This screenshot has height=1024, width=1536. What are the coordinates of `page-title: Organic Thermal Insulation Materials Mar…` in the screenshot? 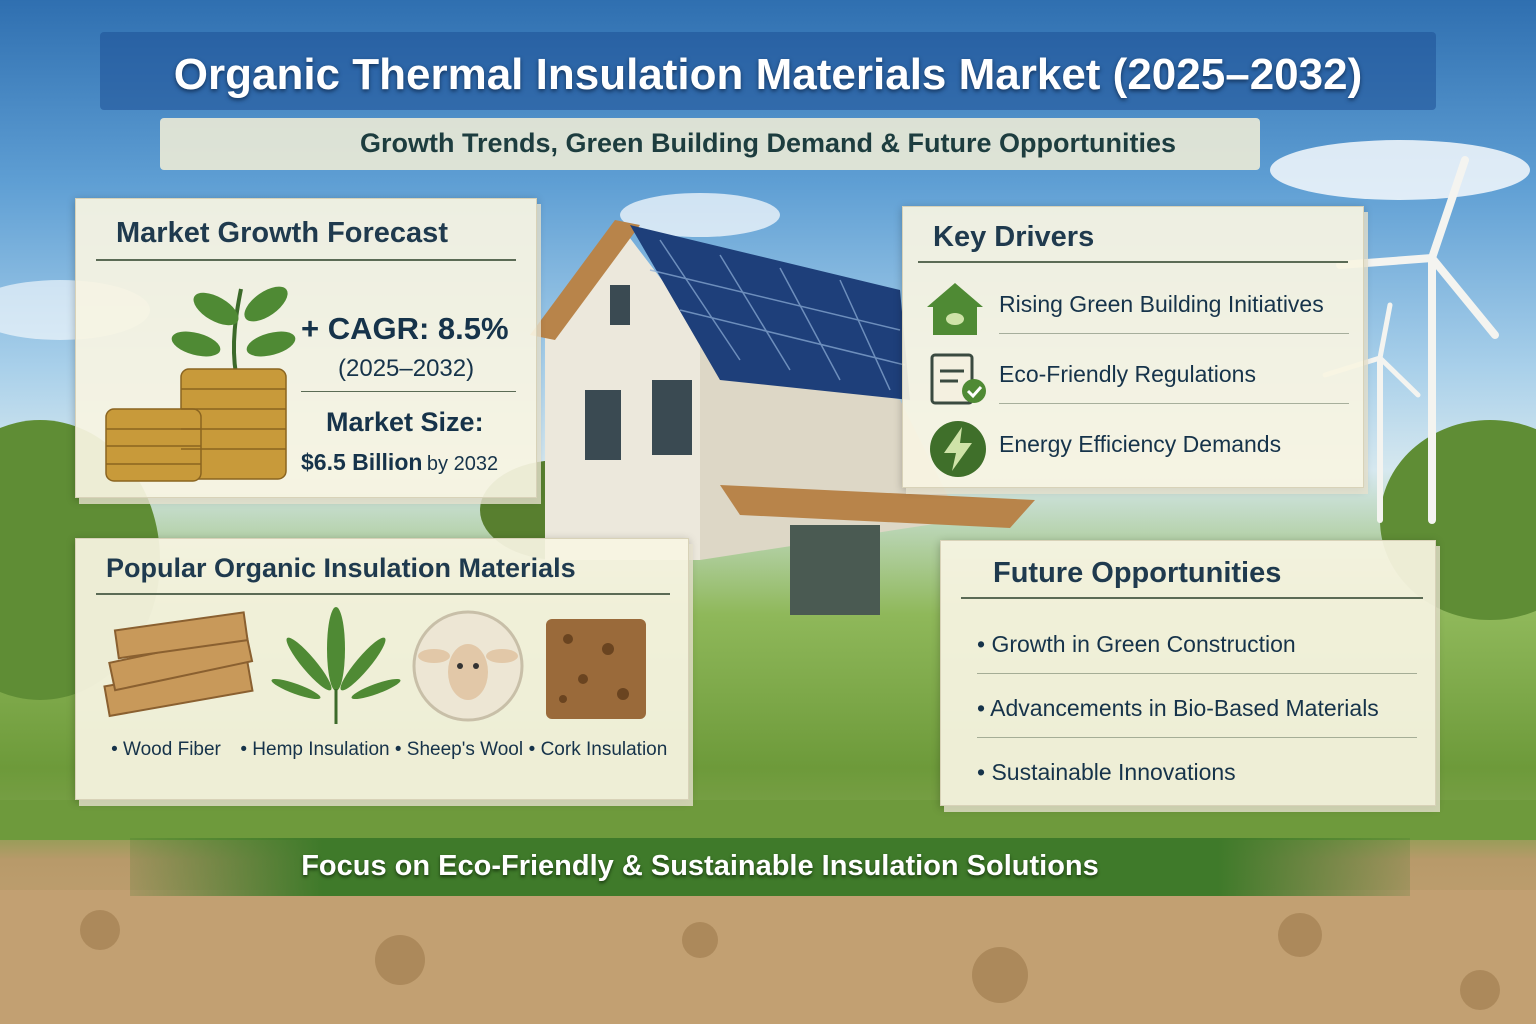 It's located at (768, 74).